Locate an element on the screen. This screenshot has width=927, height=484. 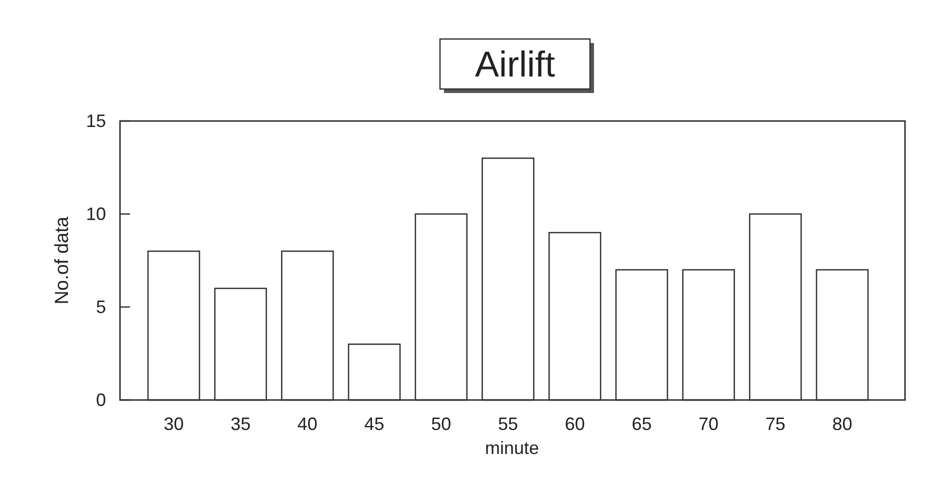
x-axis-title: minute is located at coordinates (512, 448).